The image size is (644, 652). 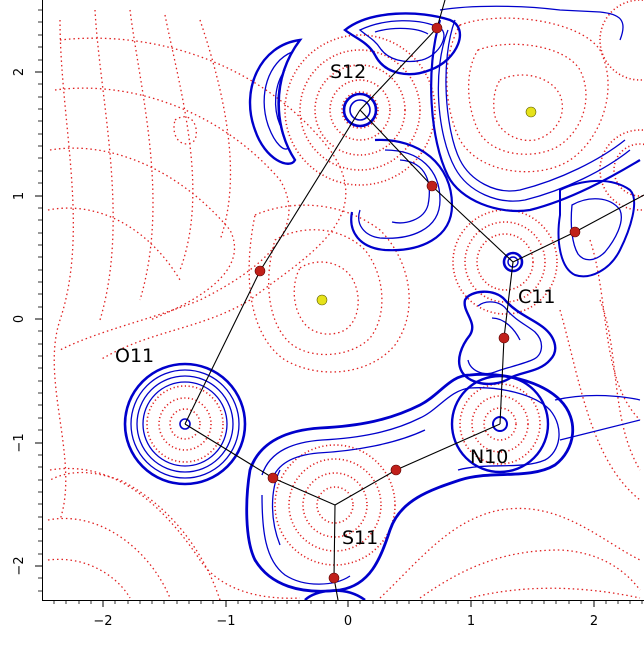 I want to click on y-tick-label: −2, so click(x=19, y=565).